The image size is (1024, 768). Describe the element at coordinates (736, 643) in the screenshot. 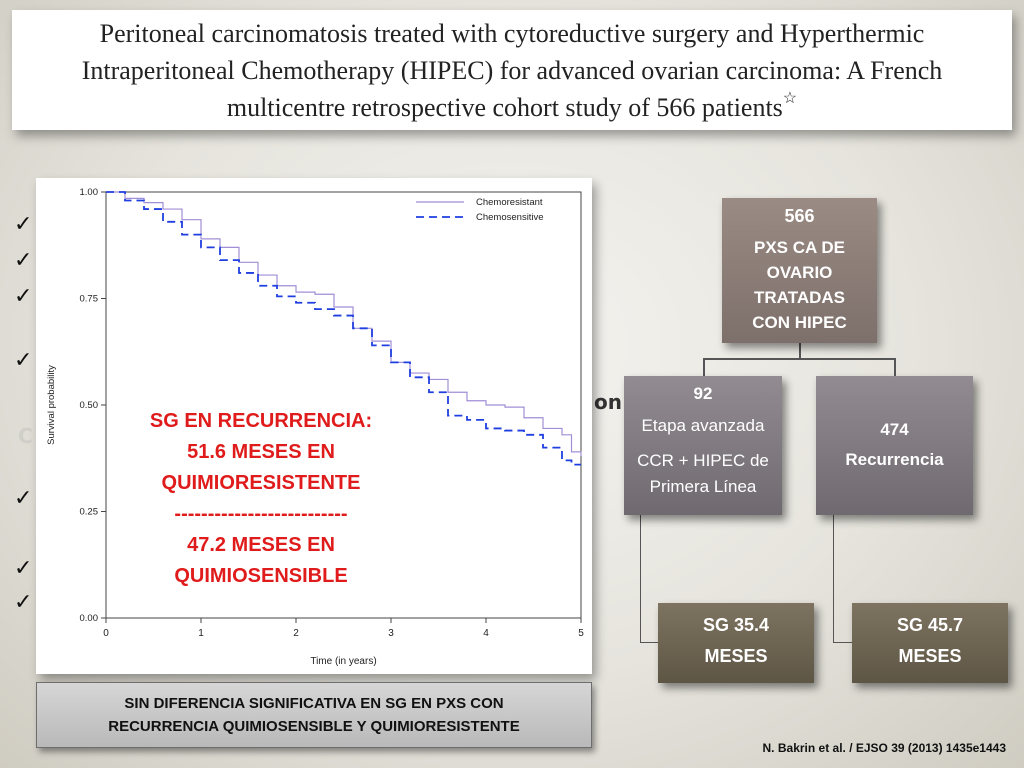

I see `os-advanced-box: SG 35.4 MESES` at that location.